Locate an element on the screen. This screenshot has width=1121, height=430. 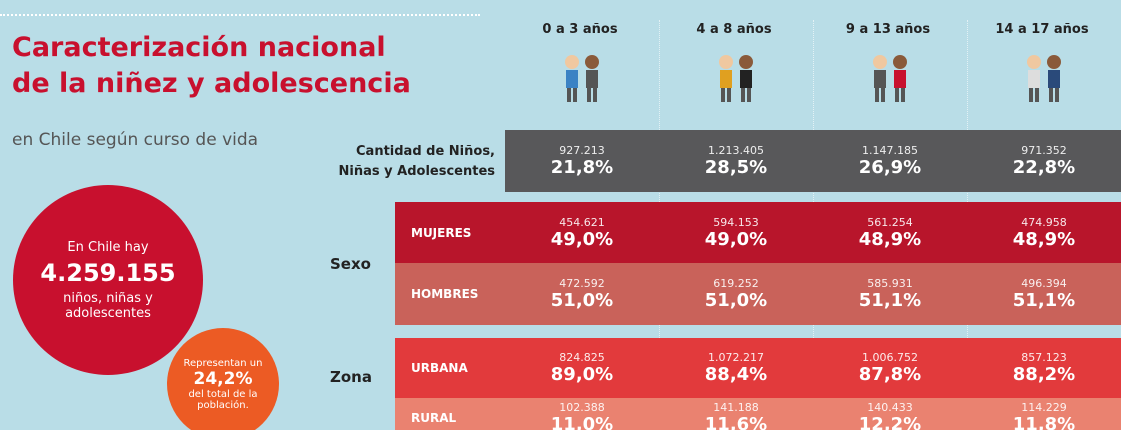
count: 585.931 is located at coordinates (890, 283).